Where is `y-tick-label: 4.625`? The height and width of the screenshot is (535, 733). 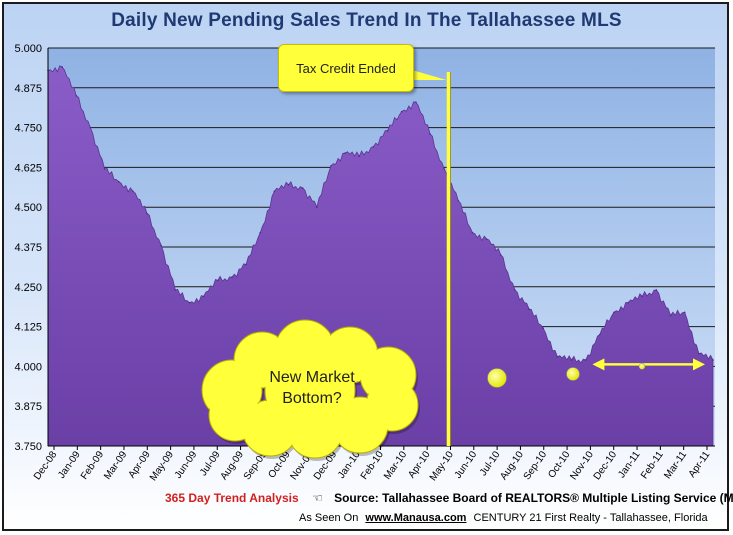
y-tick-label: 4.625 is located at coordinates (28, 168).